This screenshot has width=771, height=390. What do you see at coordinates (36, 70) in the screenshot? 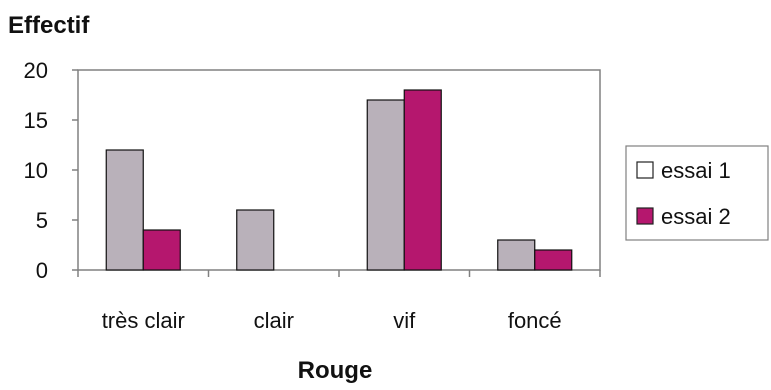
I see `y-tick-label: 20` at bounding box center [36, 70].